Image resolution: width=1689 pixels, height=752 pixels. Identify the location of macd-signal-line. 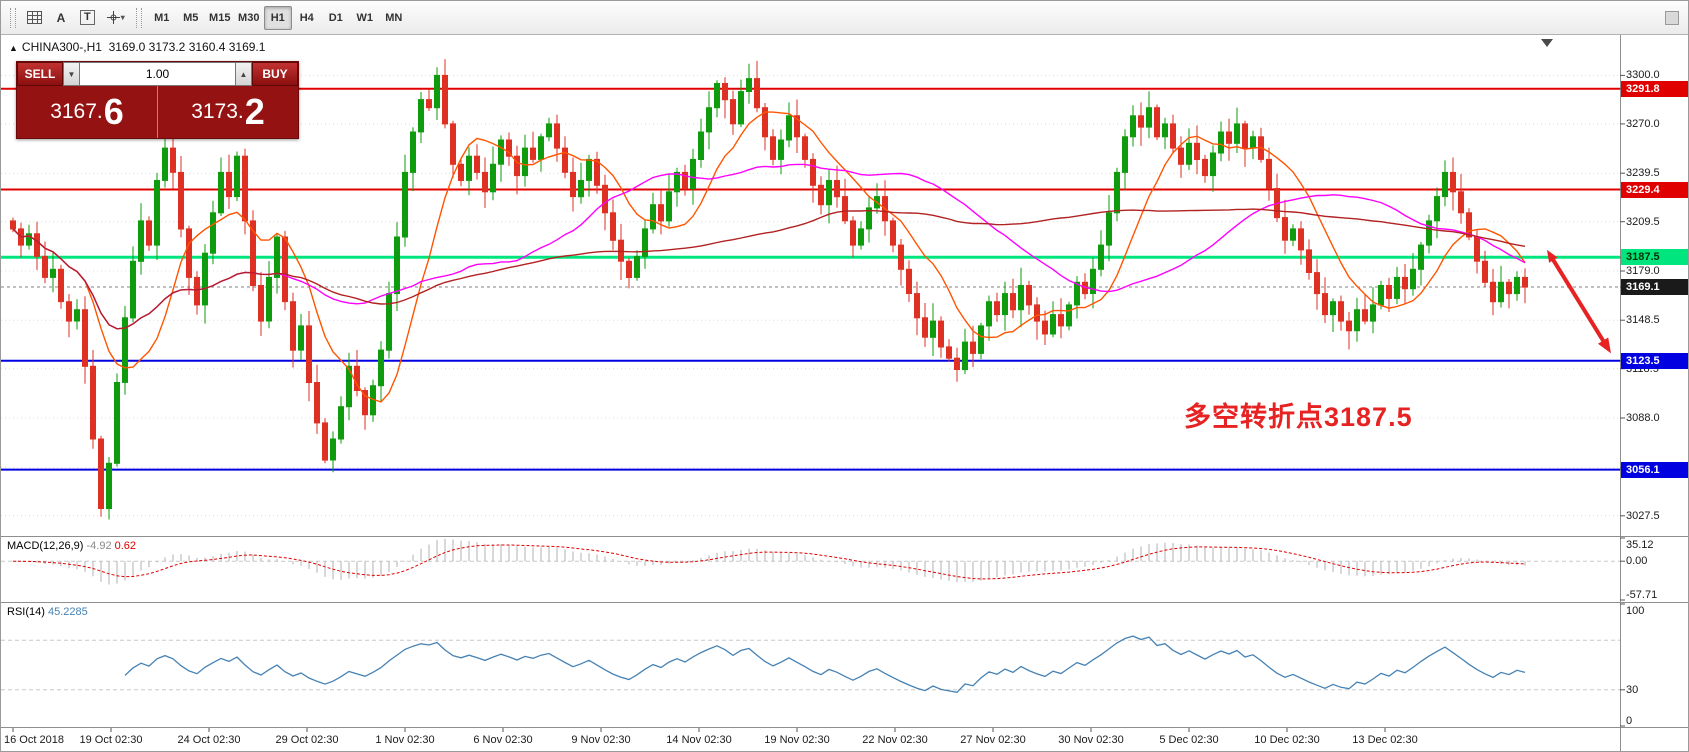
(769, 562).